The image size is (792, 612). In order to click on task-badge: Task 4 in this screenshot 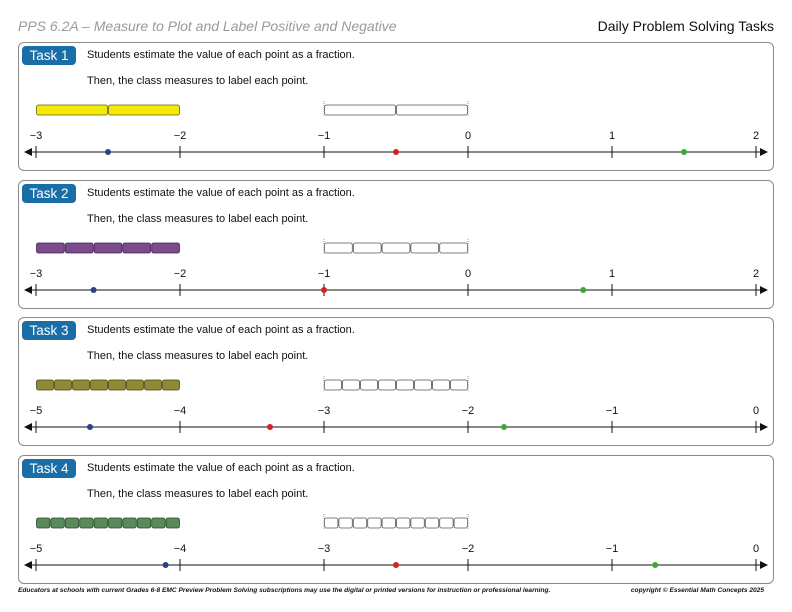, I will do `click(49, 468)`.